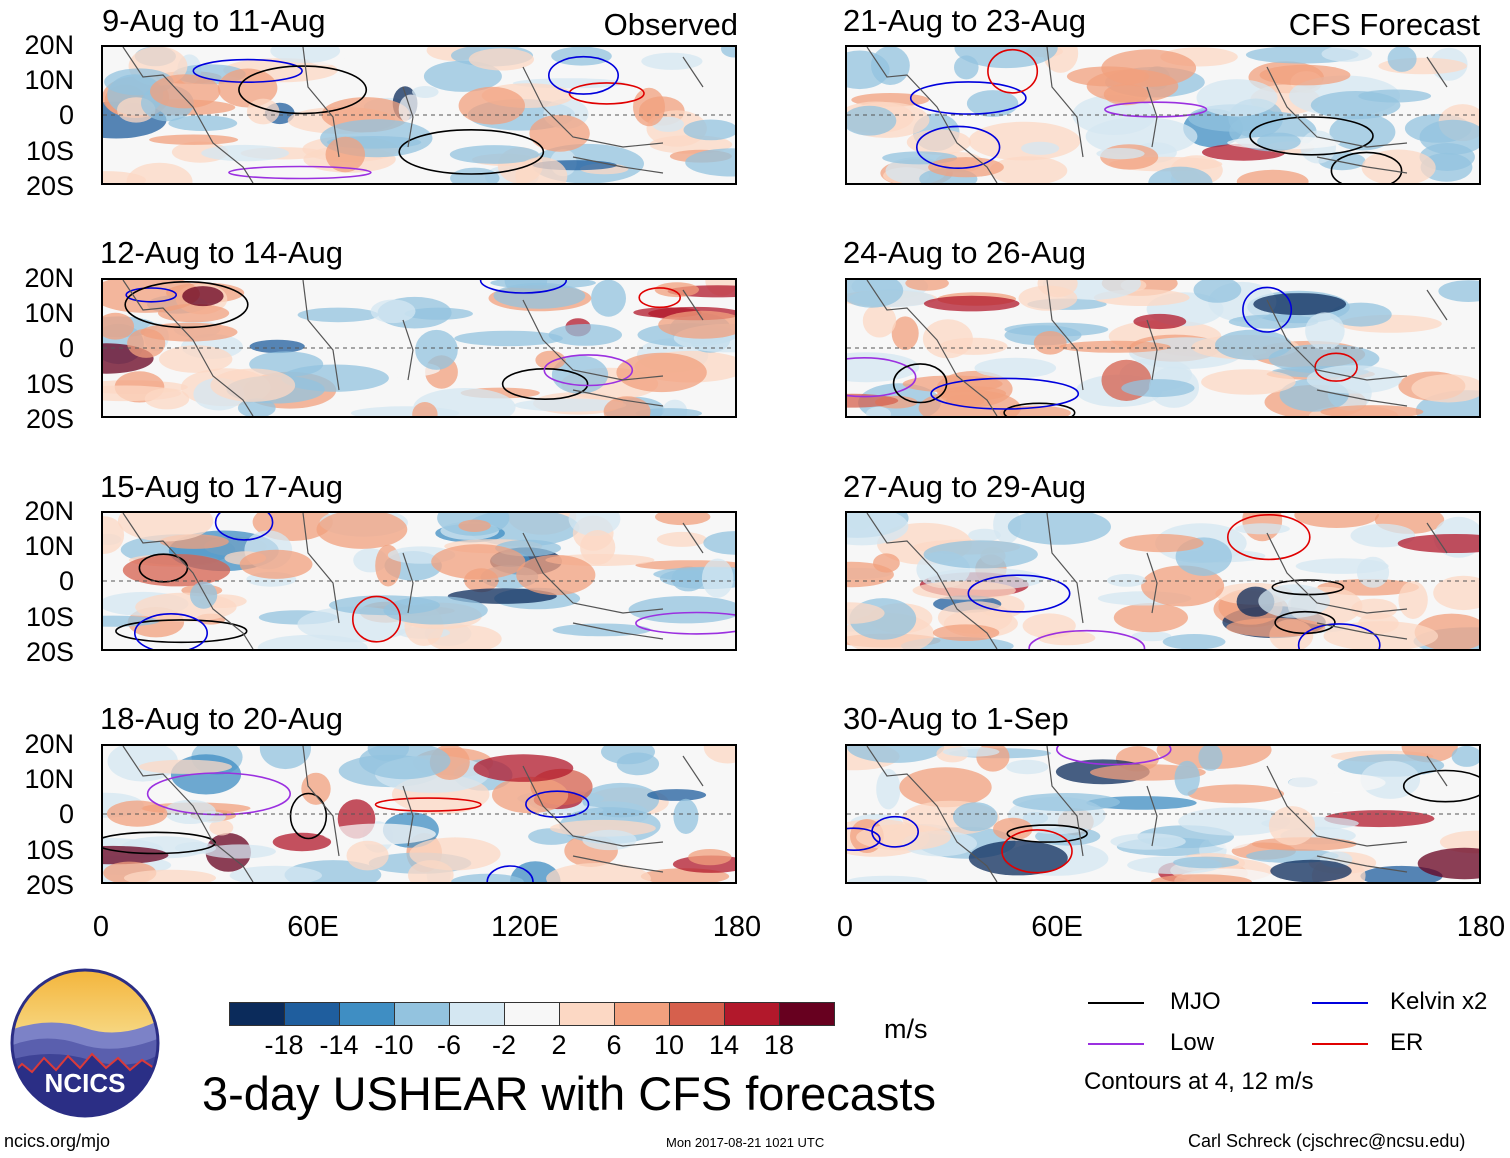 This screenshot has height=1158, width=1510. Describe the element at coordinates (1407, 1042) in the screenshot. I see `legend-label-er: ER` at that location.